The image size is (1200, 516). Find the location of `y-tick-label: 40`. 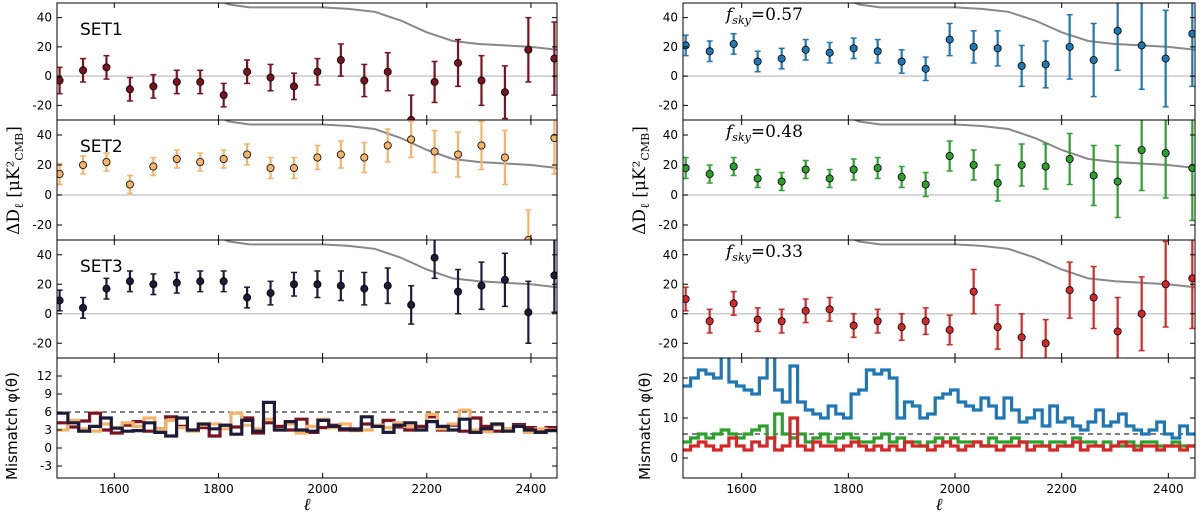

y-tick-label: 40 is located at coordinates (670, 18).